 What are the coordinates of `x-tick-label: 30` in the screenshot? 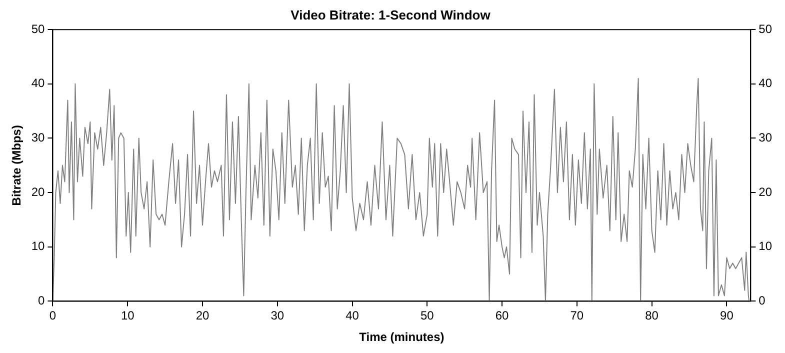 It's located at (277, 315).